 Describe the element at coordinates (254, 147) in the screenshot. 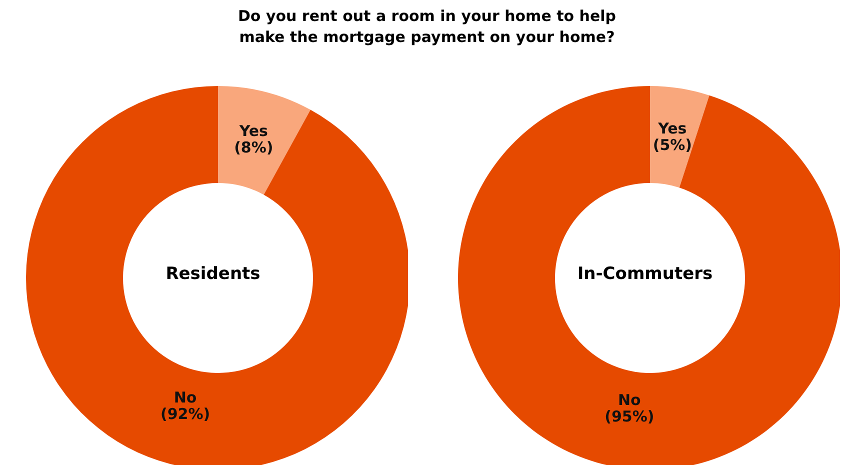

I see `data-label: (8%)` at that location.